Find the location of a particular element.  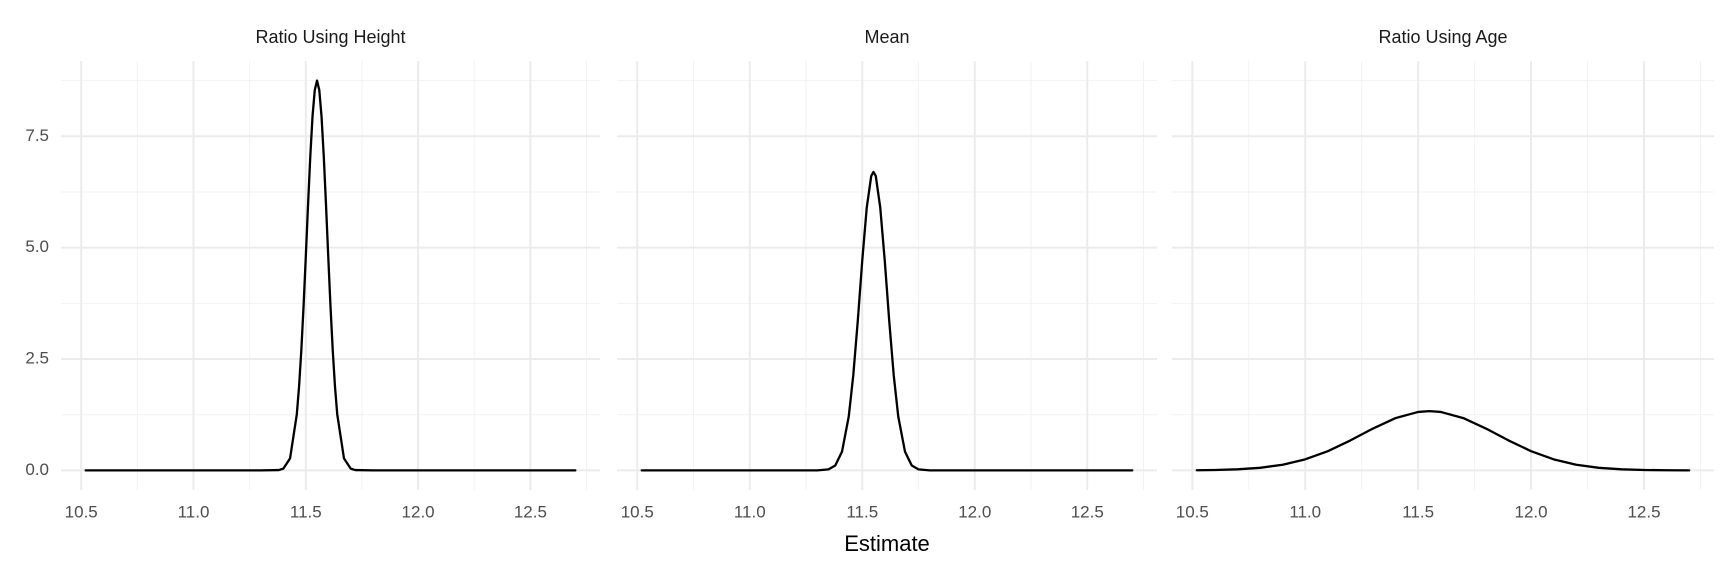

panel-title: Ratio Using Age is located at coordinates (1442, 37).